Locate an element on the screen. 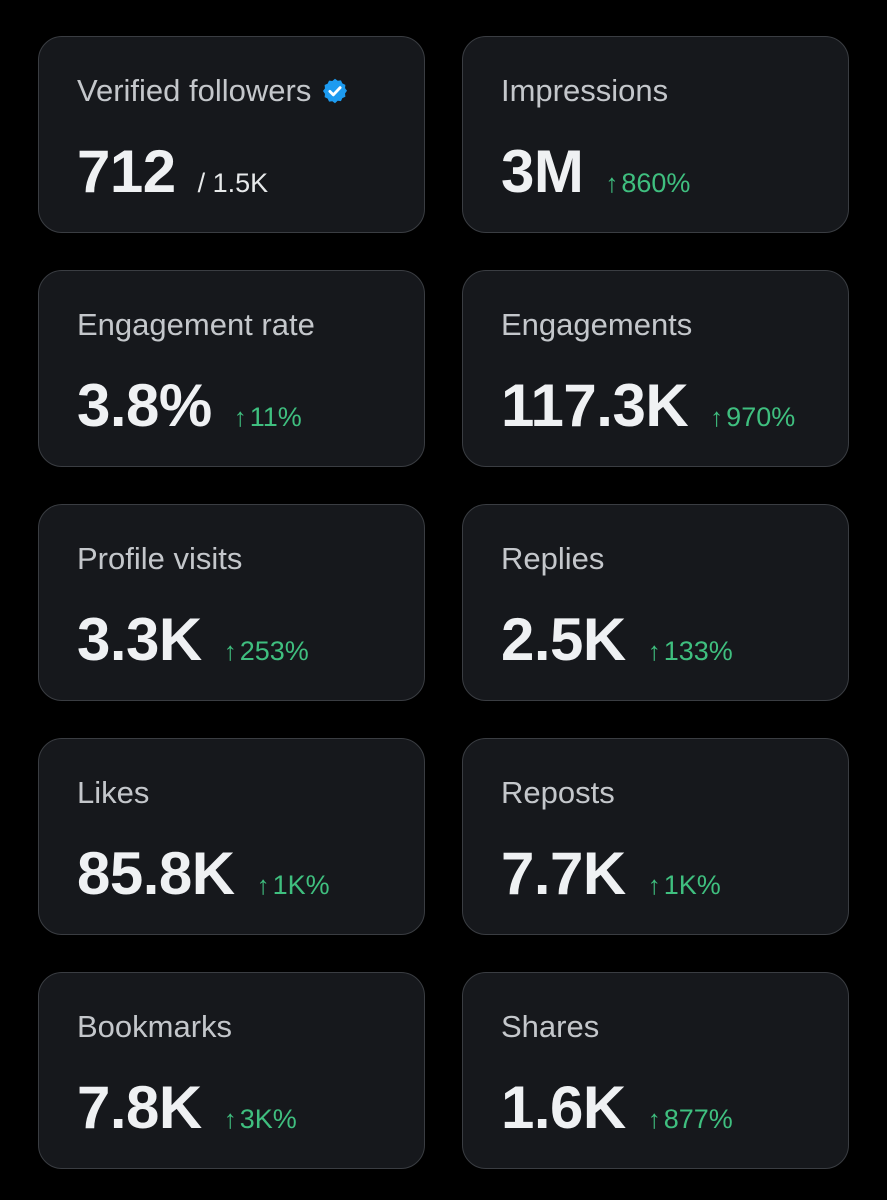  metric-change-value: 860% is located at coordinates (656, 183).